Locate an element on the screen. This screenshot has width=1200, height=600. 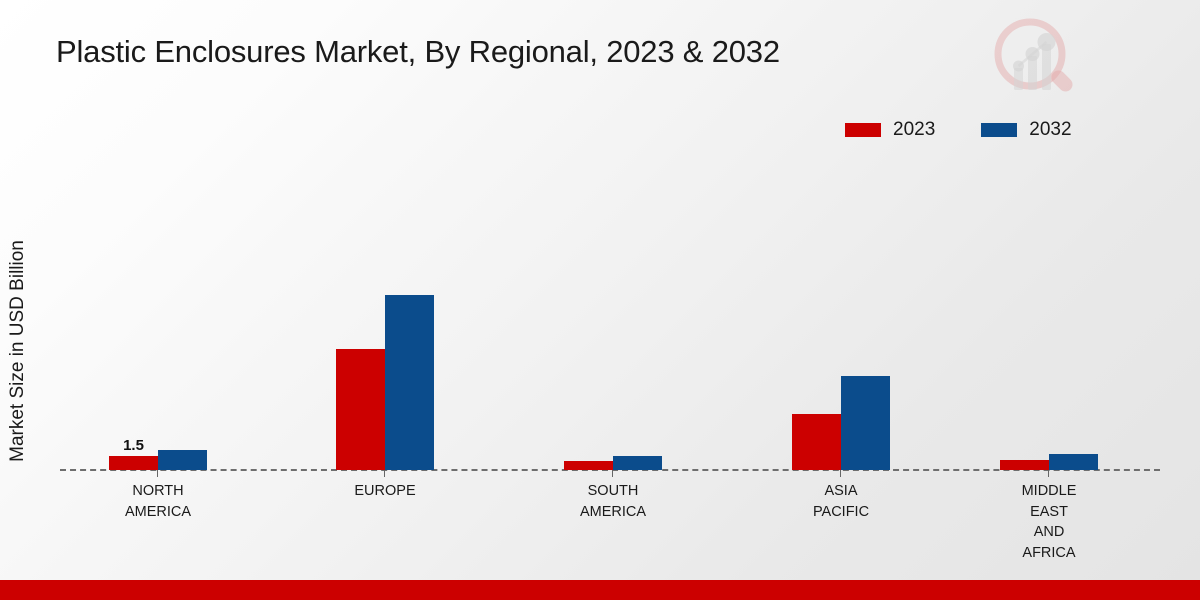
bar-group-south-america: SOUTH AMERICA is located at coordinates (613, 335).